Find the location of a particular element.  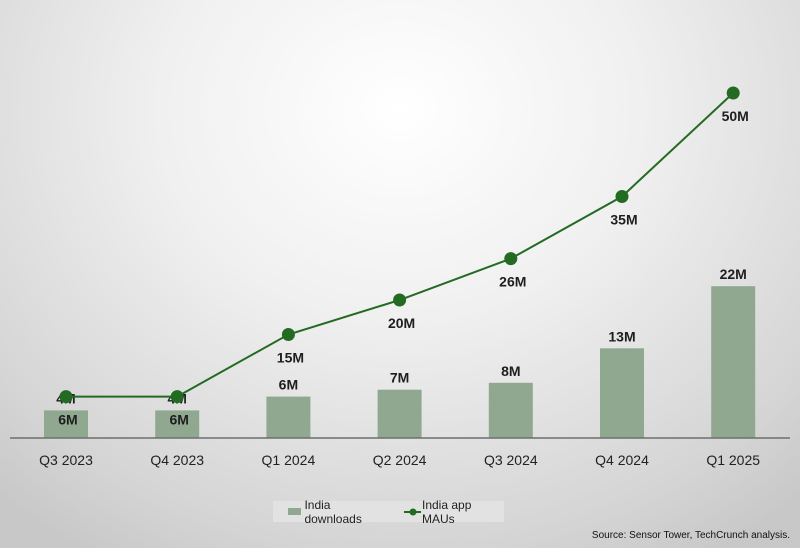

bar-label-6: 22M is located at coordinates (733, 274).